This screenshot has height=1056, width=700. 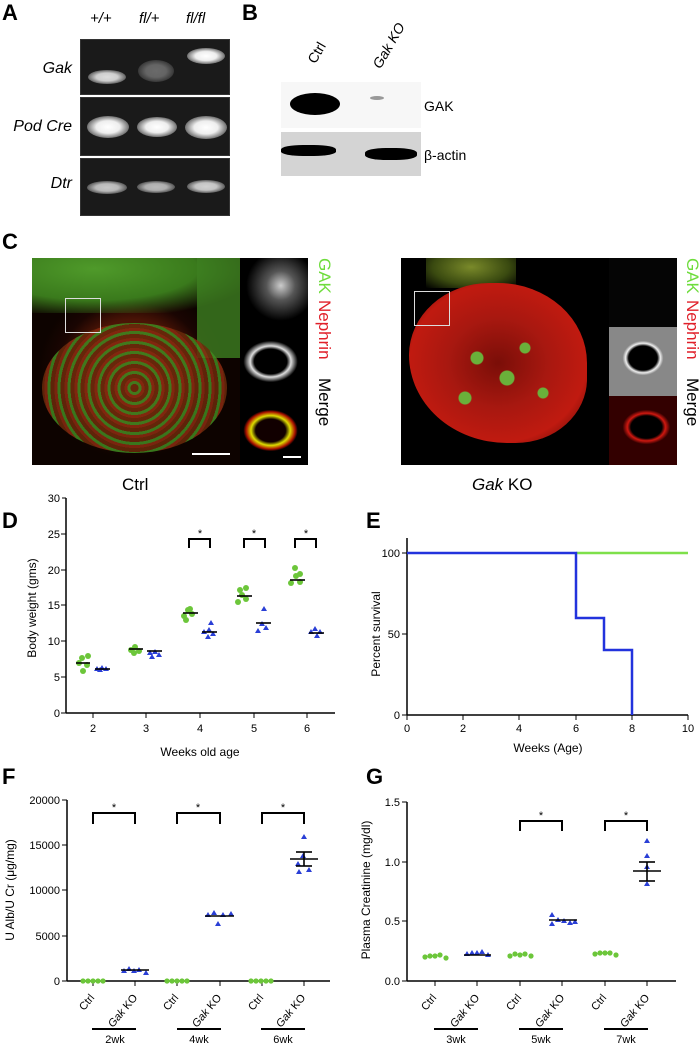 What do you see at coordinates (445, 155) in the screenshot?
I see `blot-label-actin: β-actin` at bounding box center [445, 155].